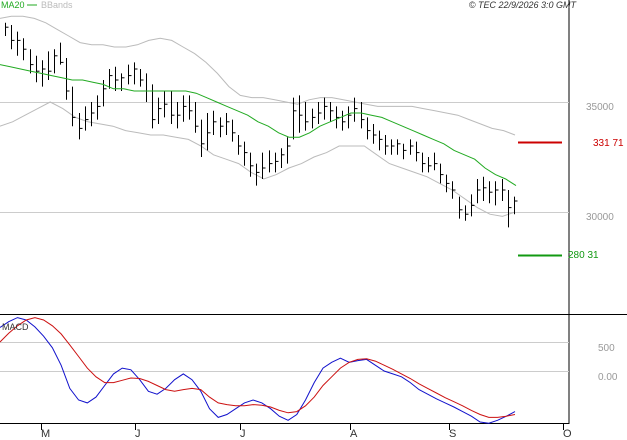 Image resolution: width=627 pixels, height=440 pixels. What do you see at coordinates (600, 107) in the screenshot?
I see `price-tick-35000: 35000` at bounding box center [600, 107].